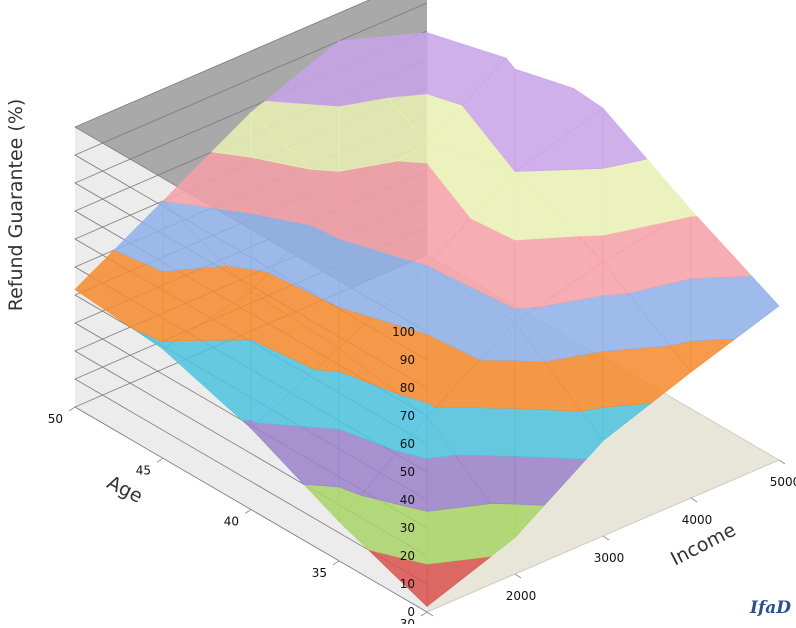 The image size is (796, 628). I want to click on z-tick-label: 50, so click(407, 472).